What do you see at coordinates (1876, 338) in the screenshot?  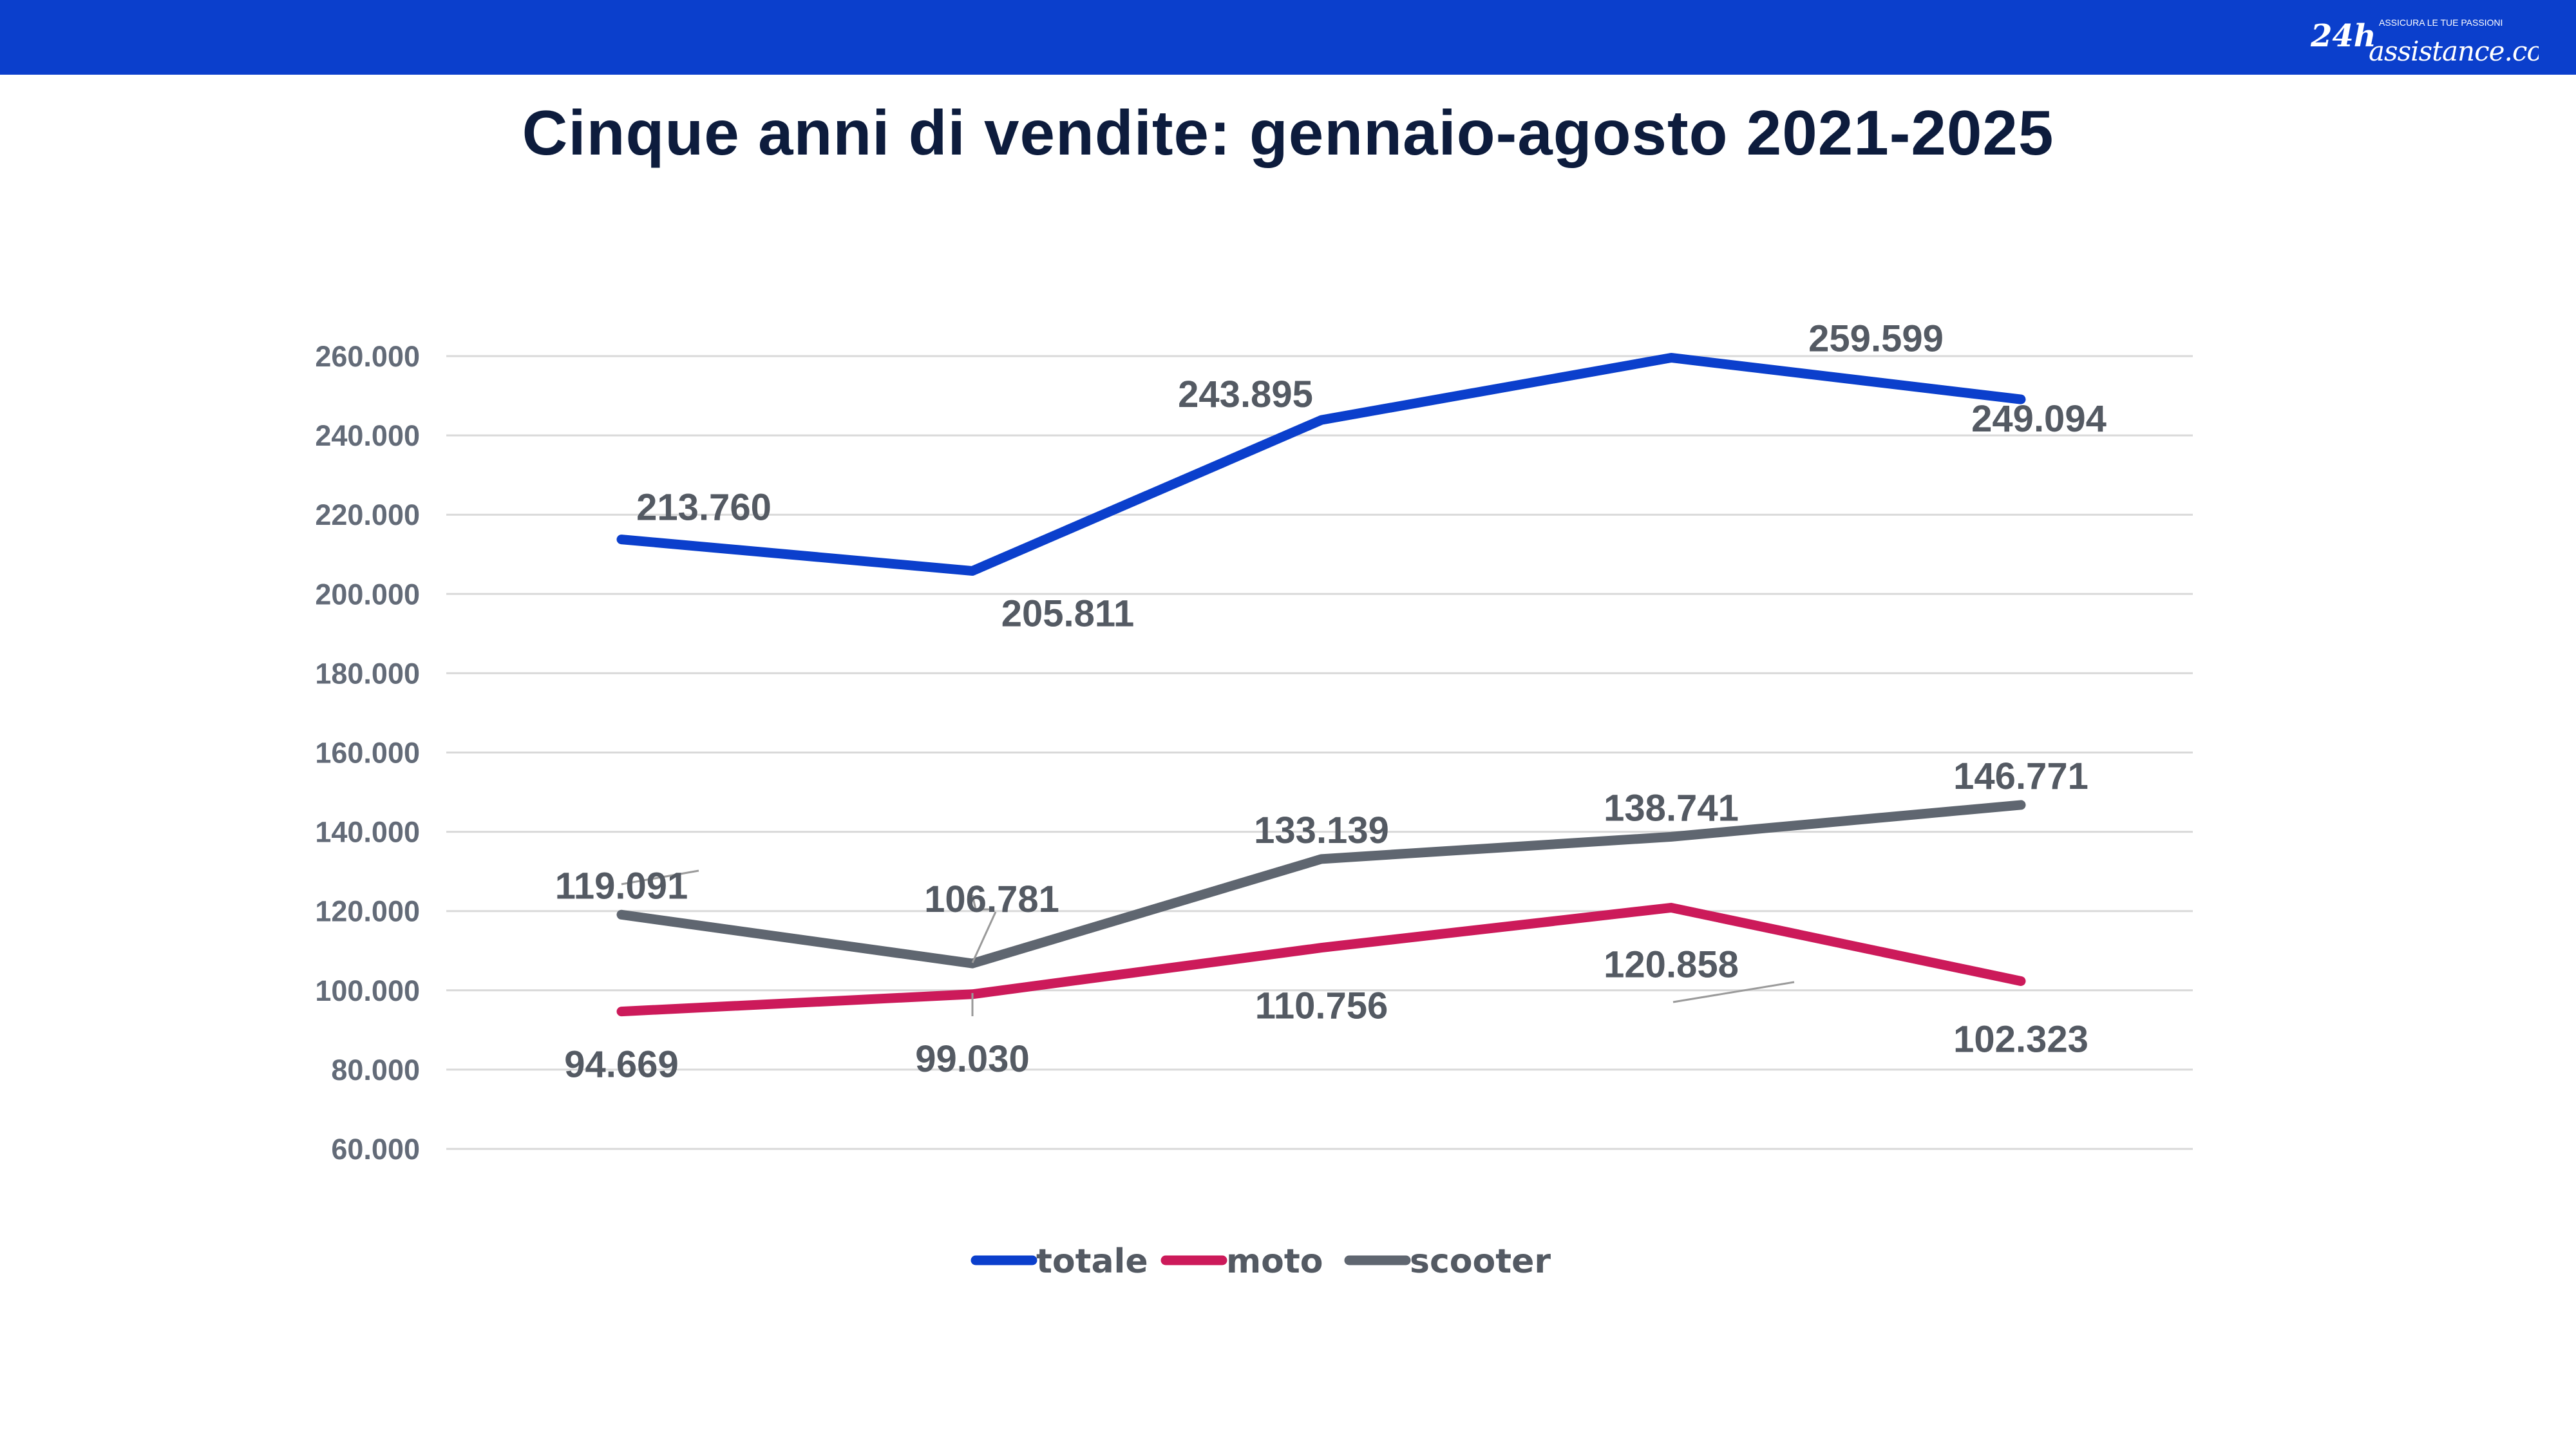 I see `data-label-totale: 259.599` at bounding box center [1876, 338].